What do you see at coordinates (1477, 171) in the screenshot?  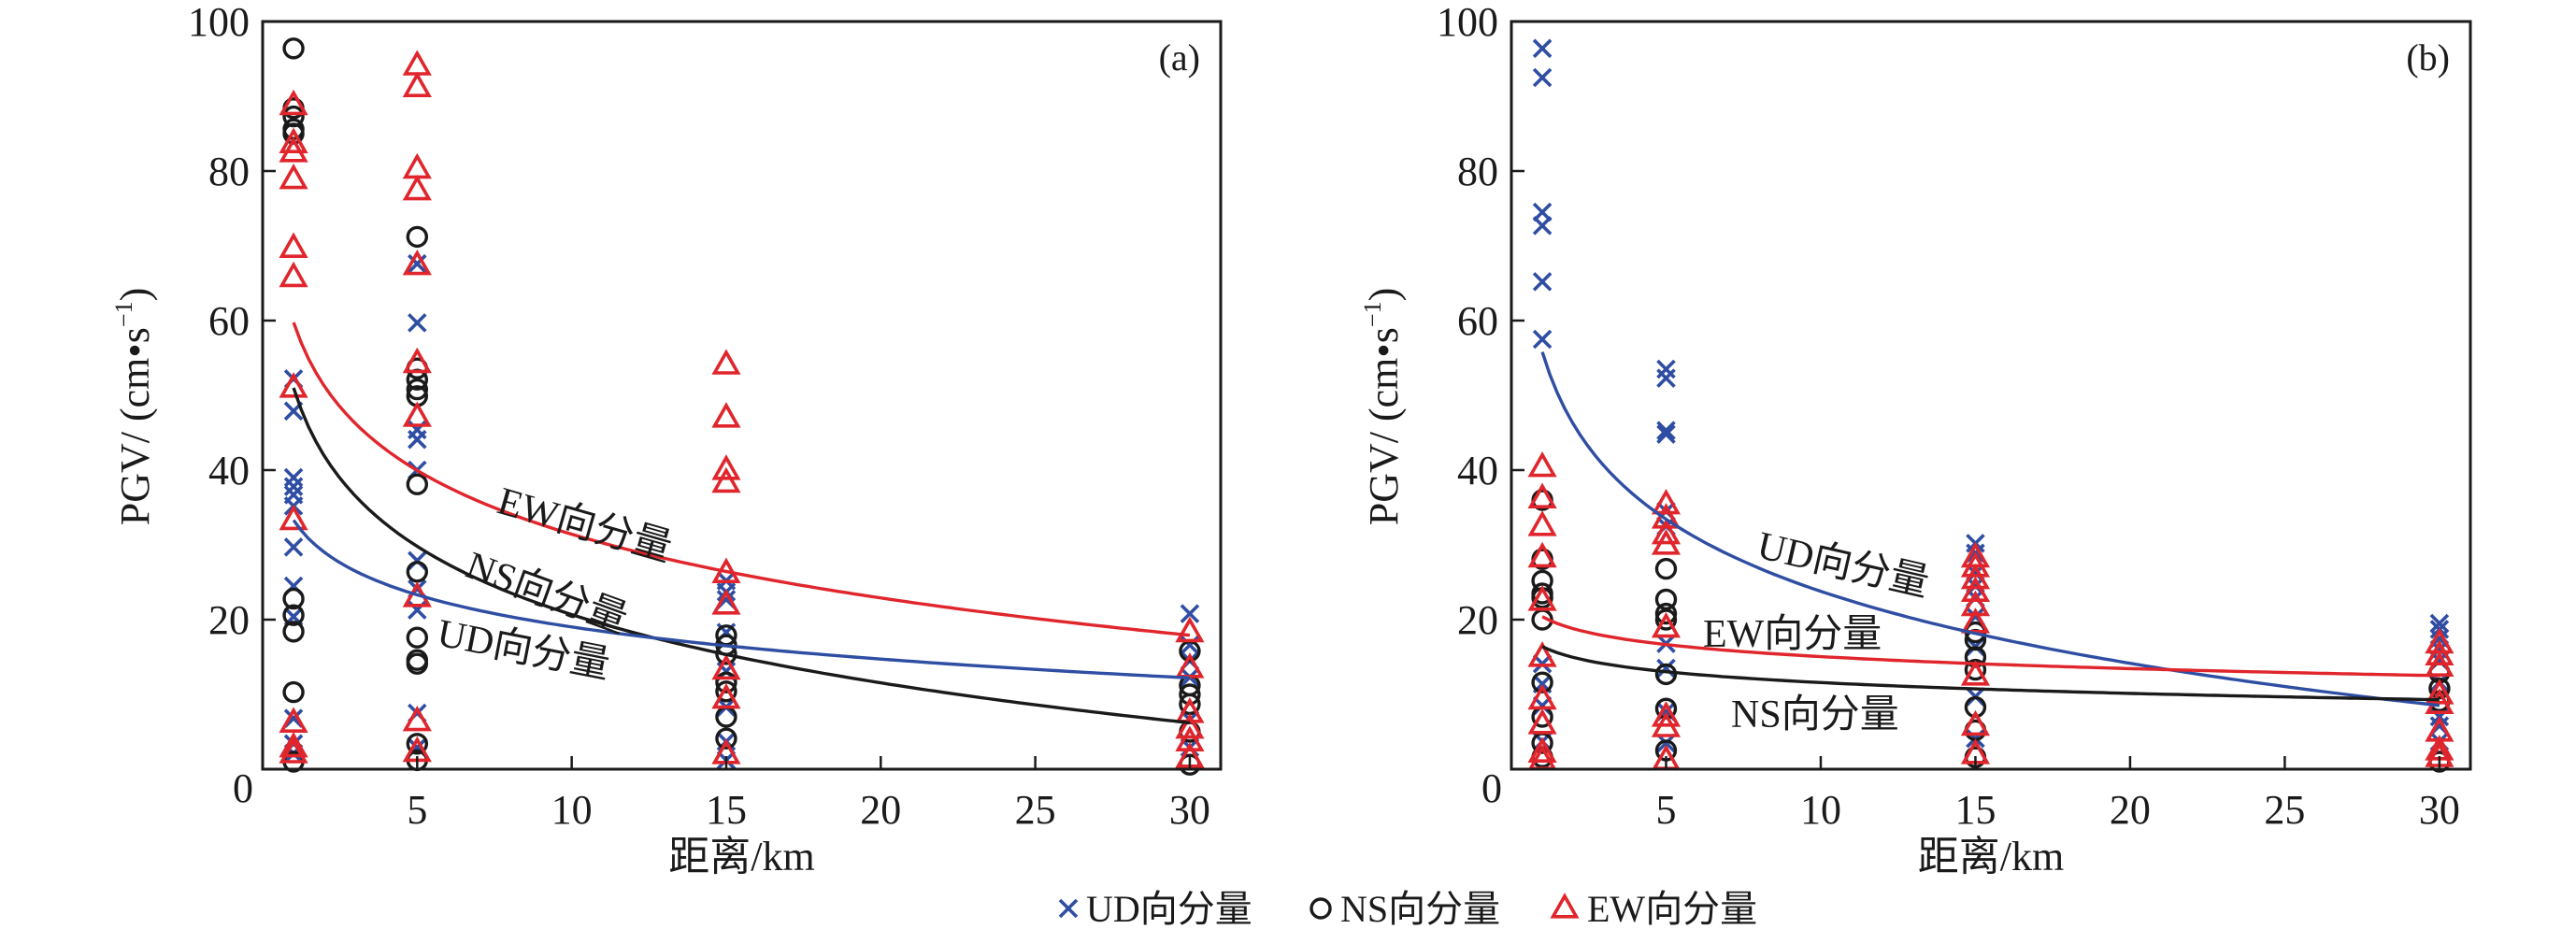 I see `y-tick-label: 80` at bounding box center [1477, 171].